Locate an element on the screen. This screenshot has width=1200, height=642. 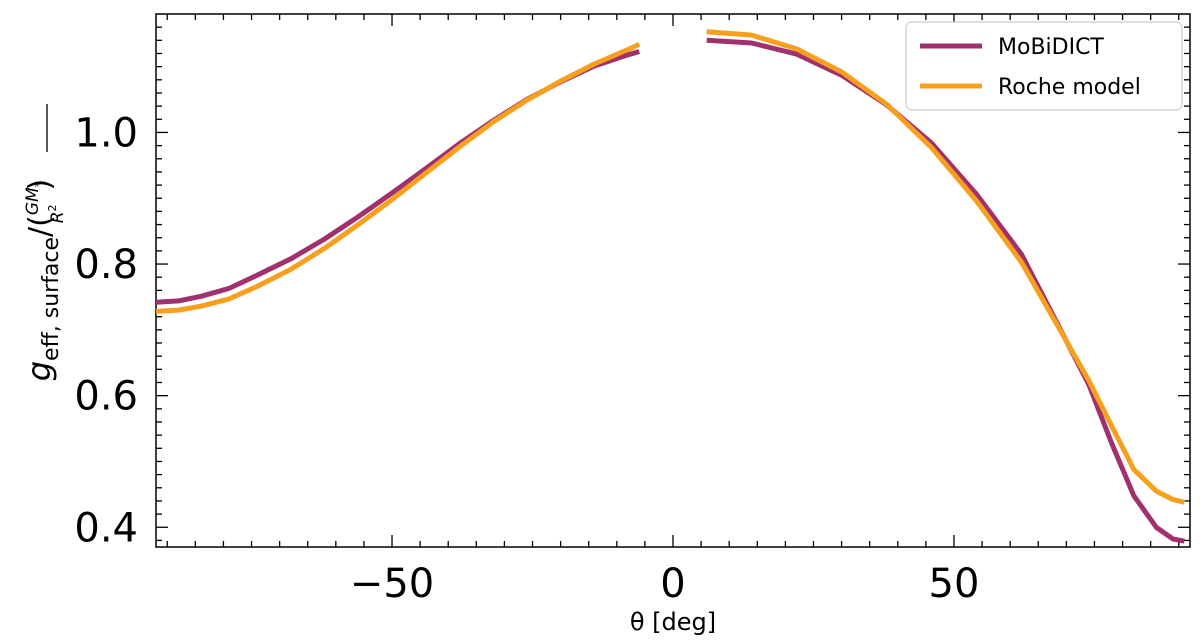
y-tick-label: 0.6 is located at coordinates (106, 397).